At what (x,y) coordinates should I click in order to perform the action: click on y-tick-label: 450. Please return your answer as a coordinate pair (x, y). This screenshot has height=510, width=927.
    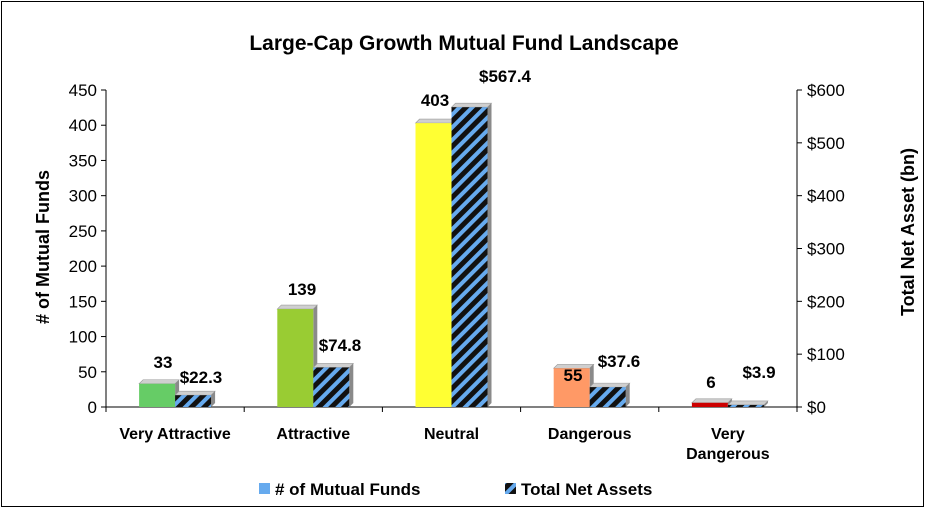
    Looking at the image, I should click on (83, 90).